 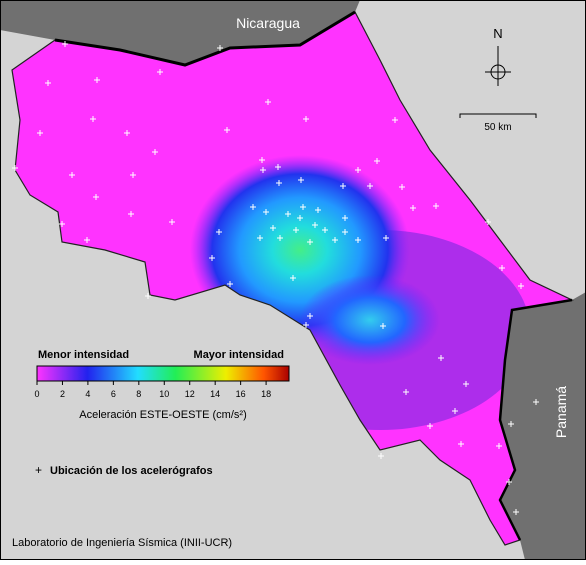 What do you see at coordinates (561, 412) in the screenshot?
I see `country-label: Panamá` at bounding box center [561, 412].